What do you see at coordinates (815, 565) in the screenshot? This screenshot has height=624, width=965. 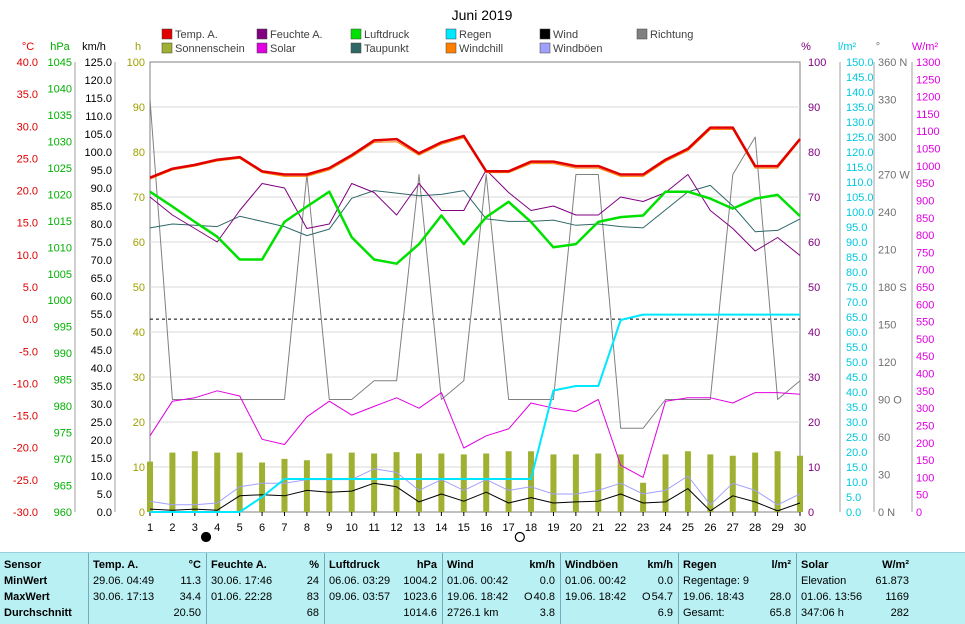 I see `stats-solar-header: Solar` at bounding box center [815, 565].